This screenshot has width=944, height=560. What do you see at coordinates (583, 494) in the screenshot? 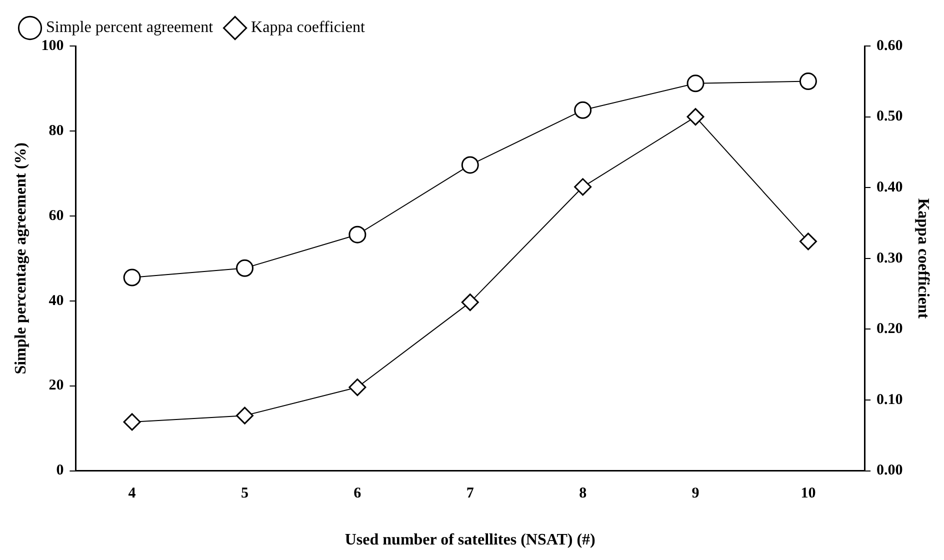
I see `x-tick-label: 8` at bounding box center [583, 494].